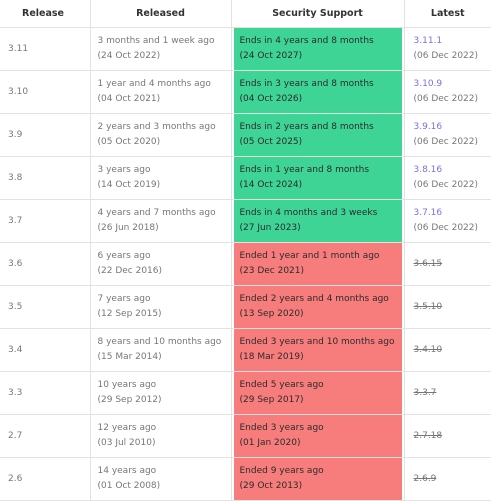 The image size is (491, 501). What do you see at coordinates (452, 213) in the screenshot?
I see `latest-version-link: 3.7.16` at bounding box center [452, 213].